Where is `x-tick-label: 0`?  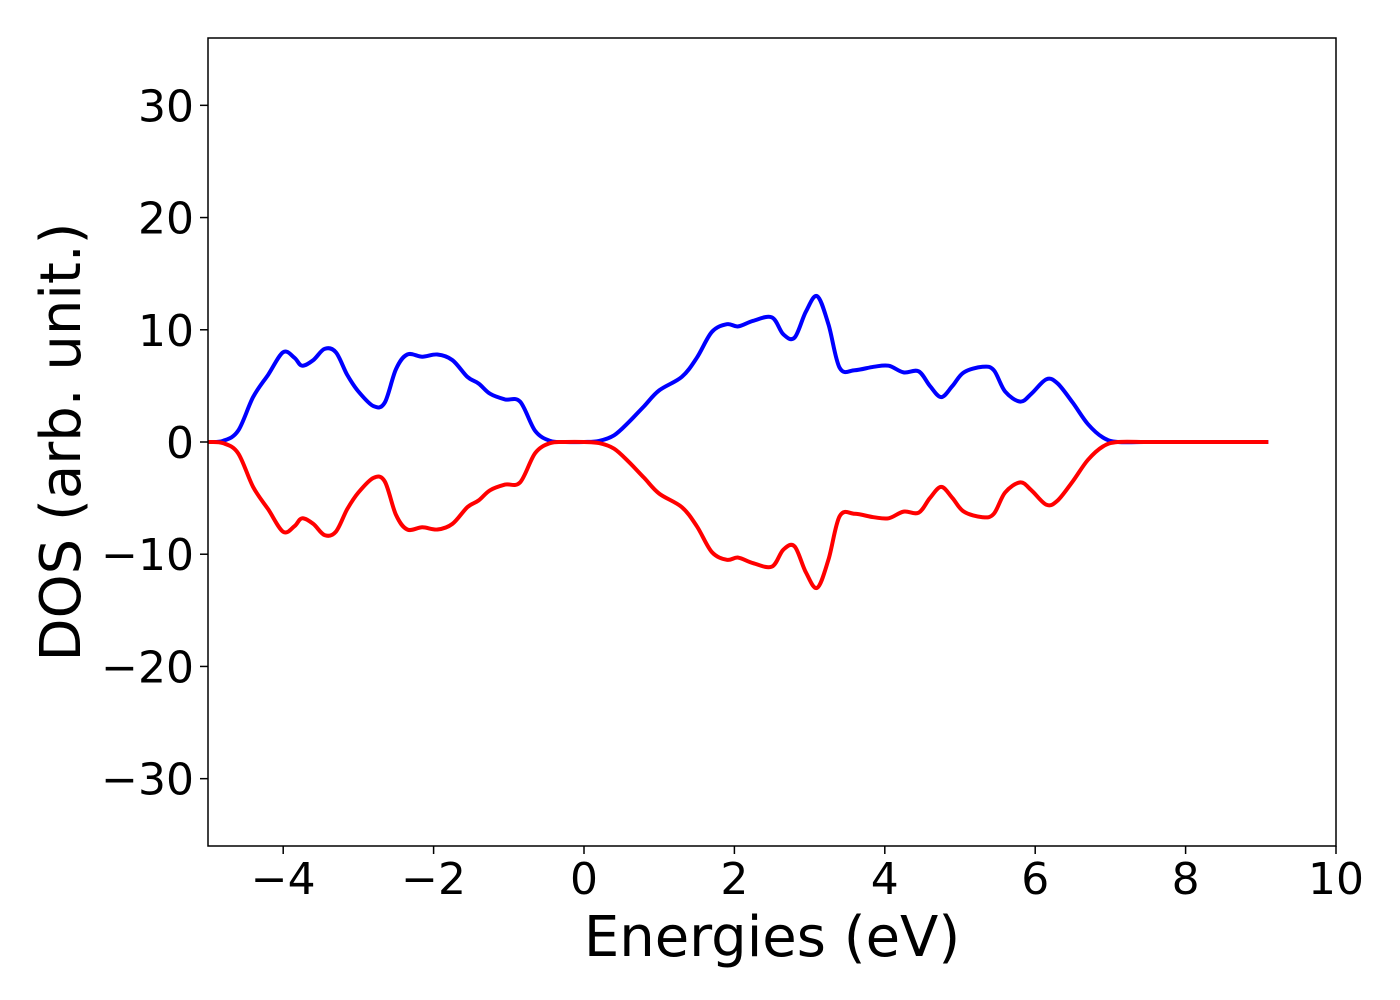
x-tick-label: 0 is located at coordinates (584, 879).